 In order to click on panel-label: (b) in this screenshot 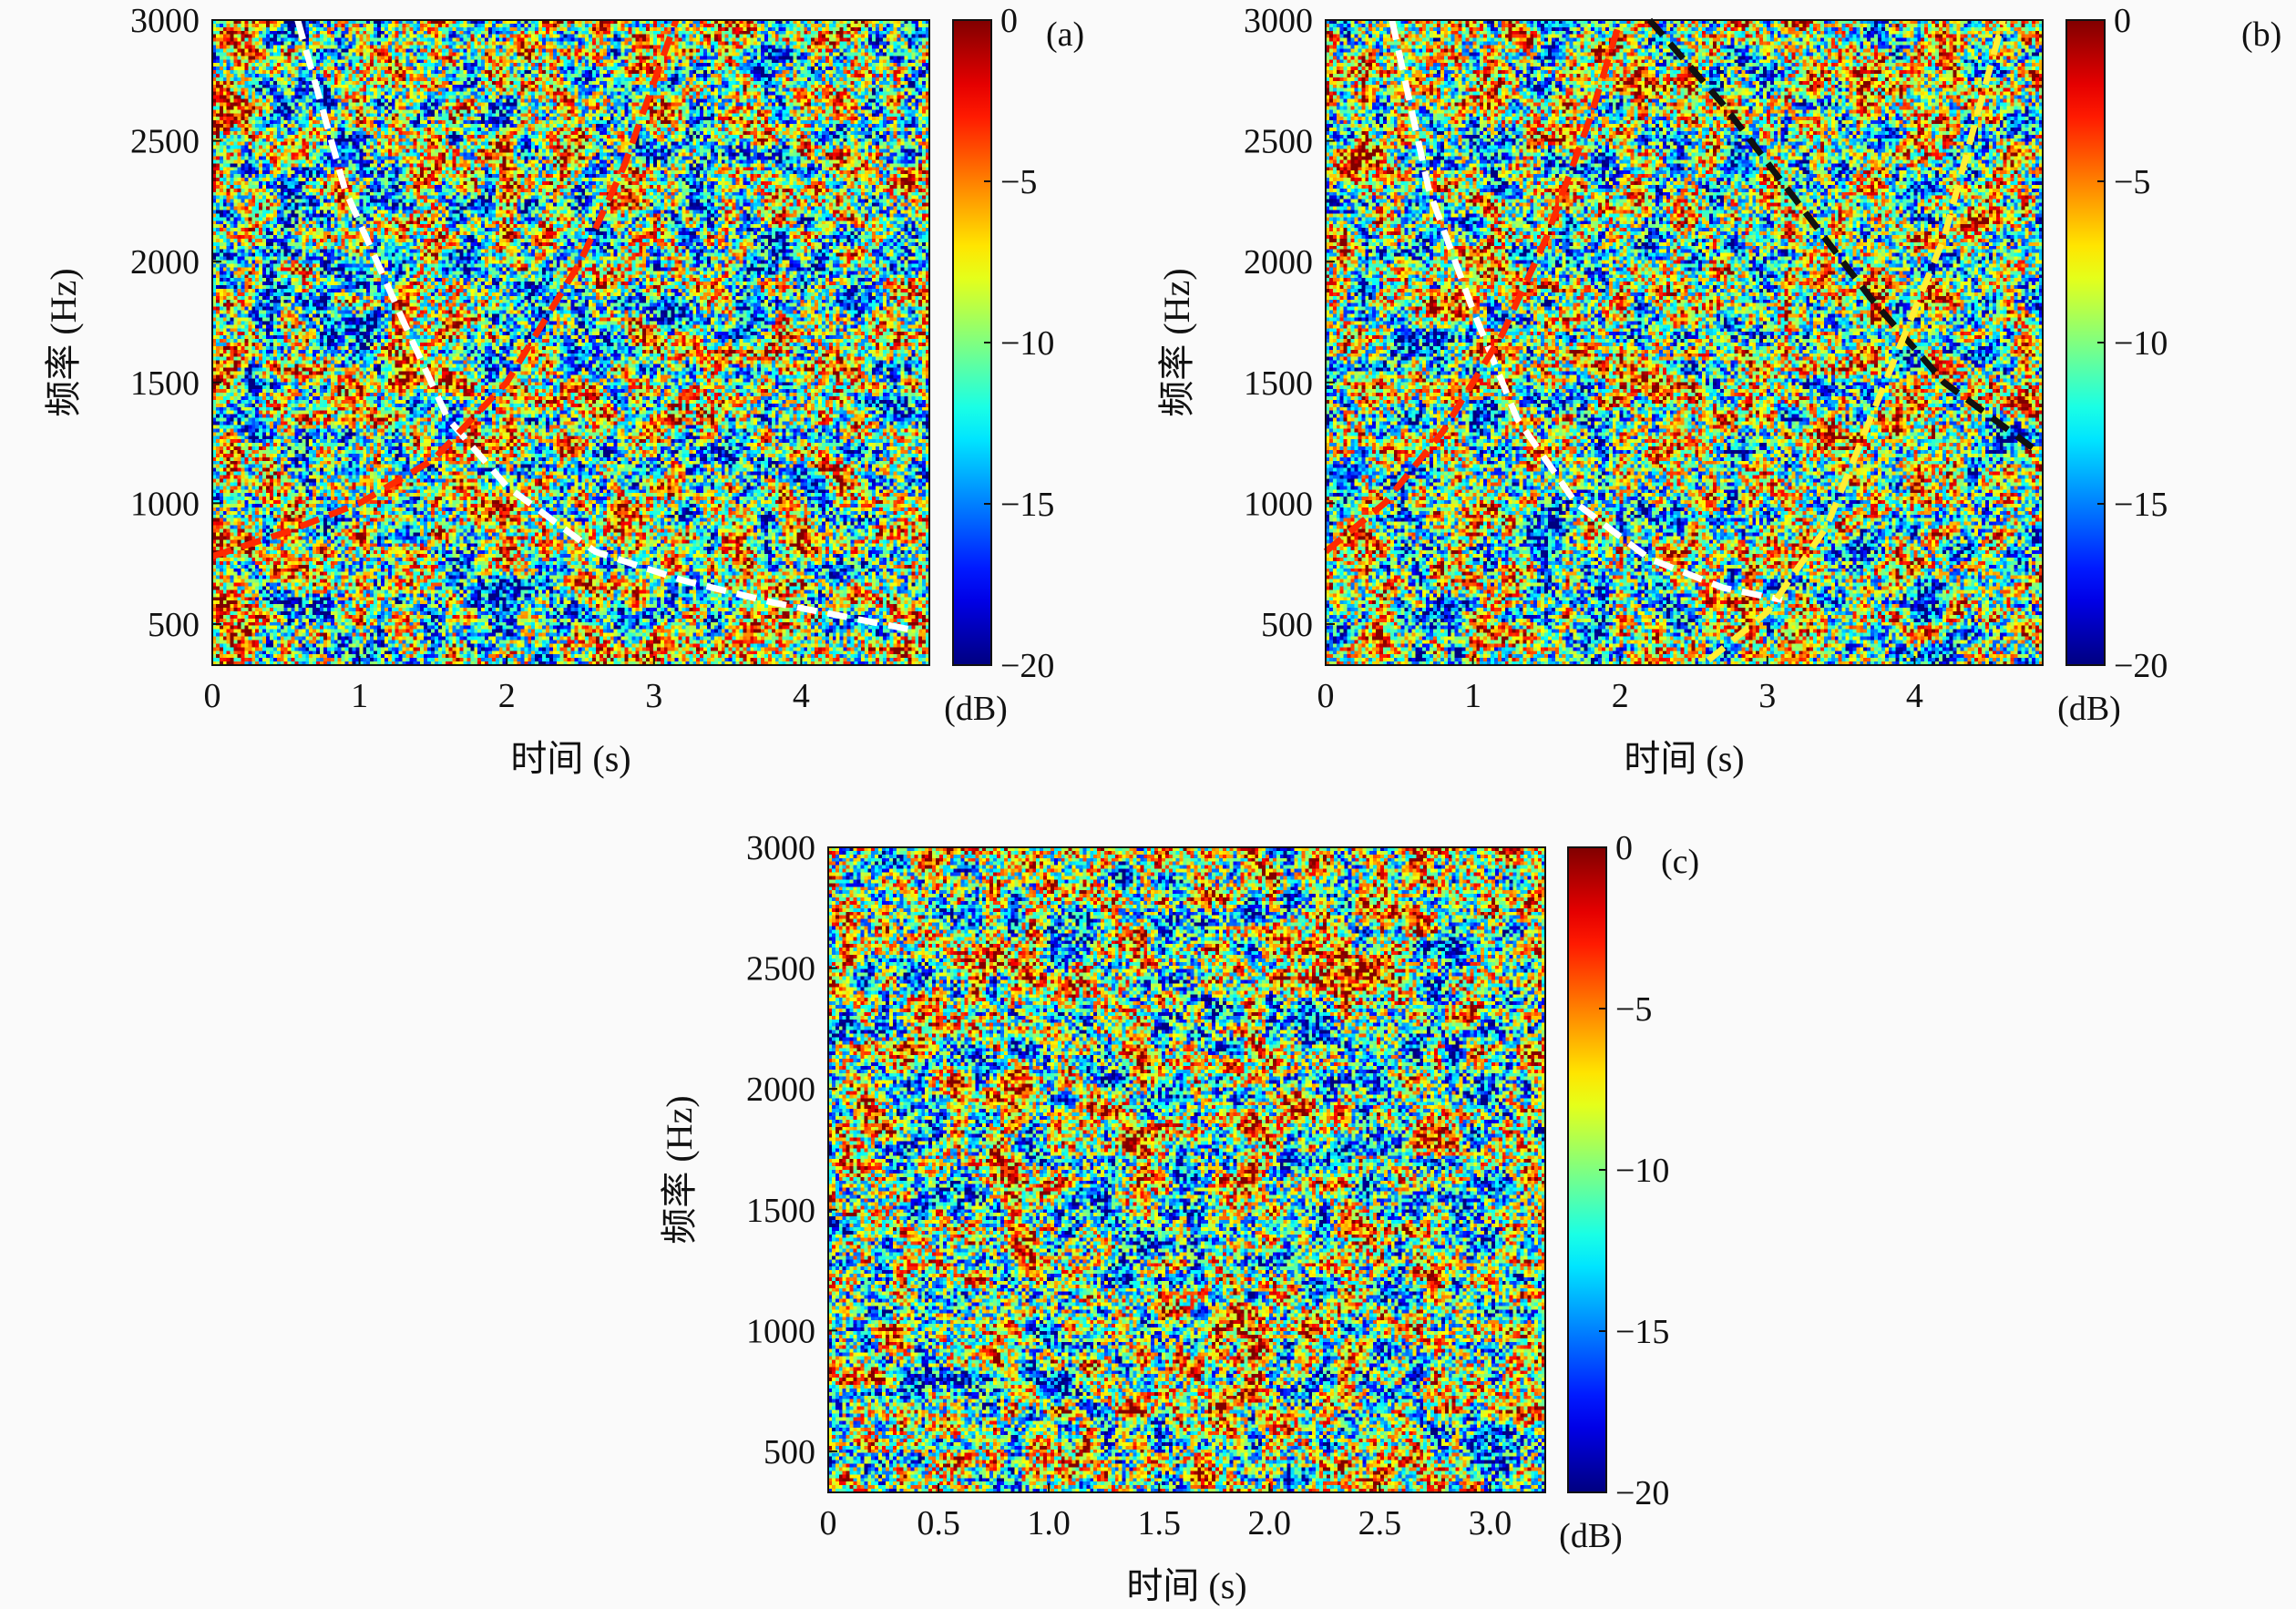, I will do `click(2261, 34)`.